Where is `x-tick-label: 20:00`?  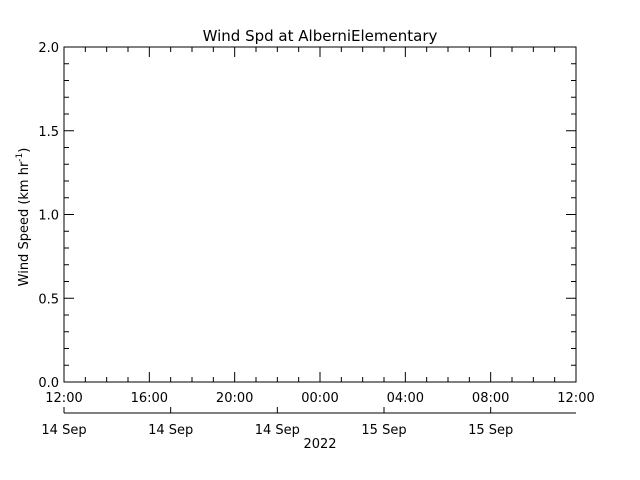
x-tick-label: 20:00 is located at coordinates (234, 398).